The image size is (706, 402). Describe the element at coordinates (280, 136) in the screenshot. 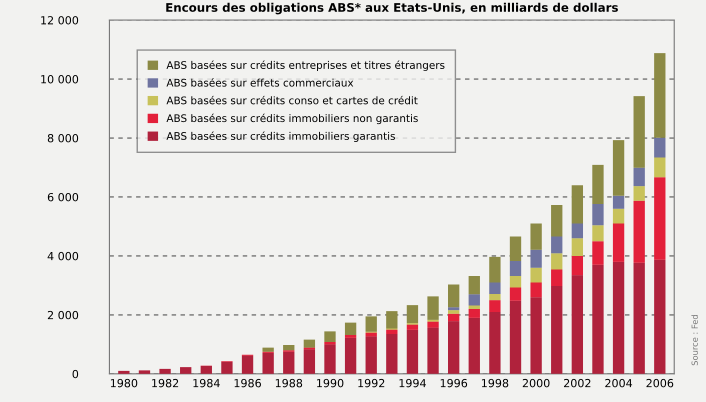

I see `legend-label: ABS basées sur crédits immobiliers garantis` at that location.